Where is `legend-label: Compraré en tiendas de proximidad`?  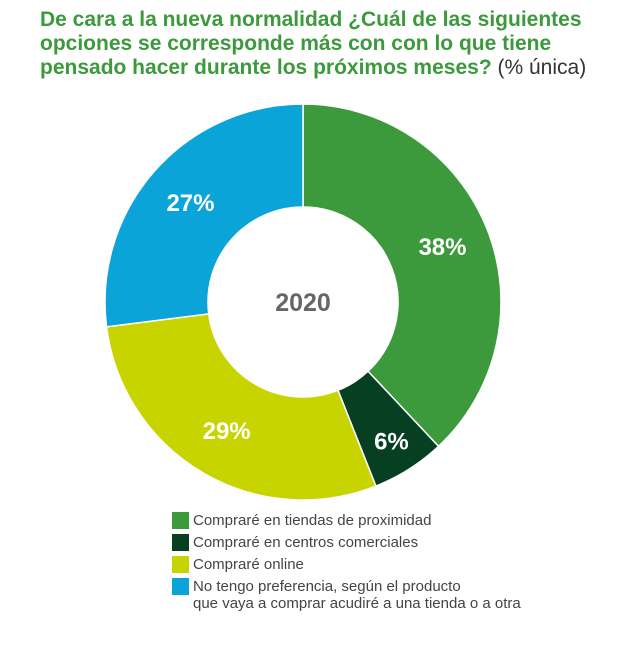 legend-label: Compraré en tiendas de proximidad is located at coordinates (312, 520).